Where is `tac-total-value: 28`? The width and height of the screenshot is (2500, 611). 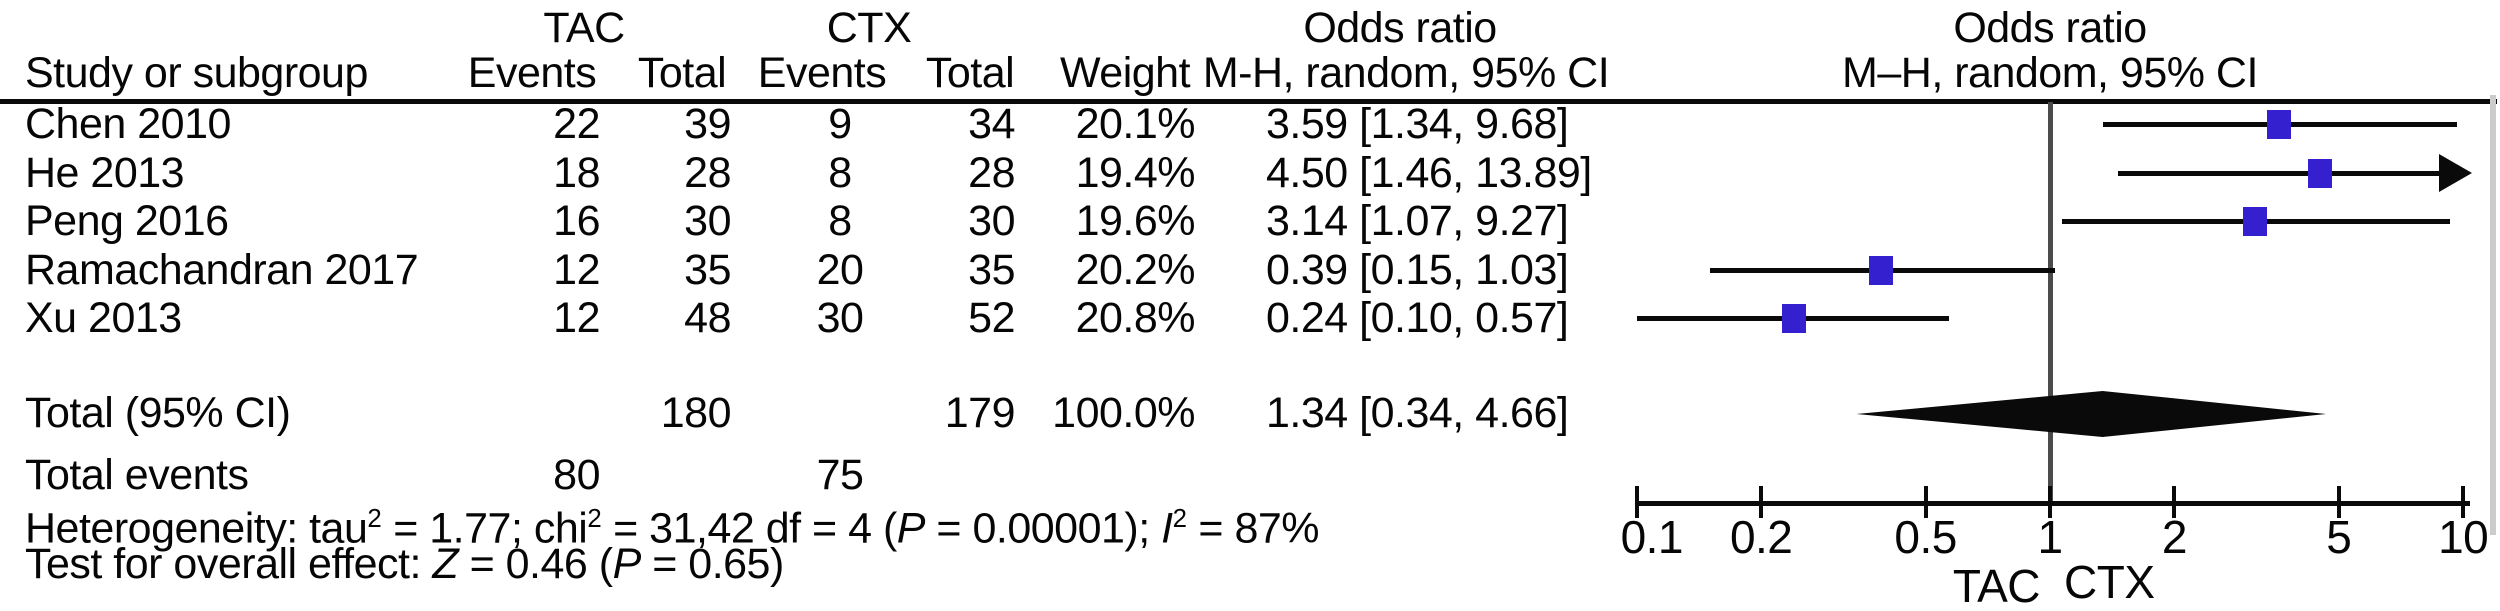 tac-total-value: 28 is located at coordinates (707, 173).